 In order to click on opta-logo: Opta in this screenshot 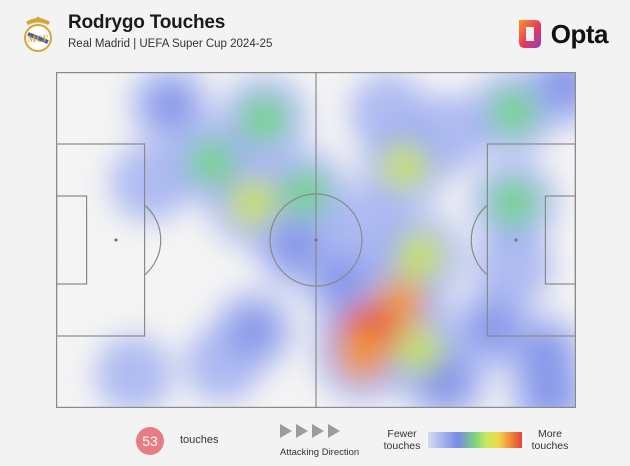, I will do `click(562, 34)`.